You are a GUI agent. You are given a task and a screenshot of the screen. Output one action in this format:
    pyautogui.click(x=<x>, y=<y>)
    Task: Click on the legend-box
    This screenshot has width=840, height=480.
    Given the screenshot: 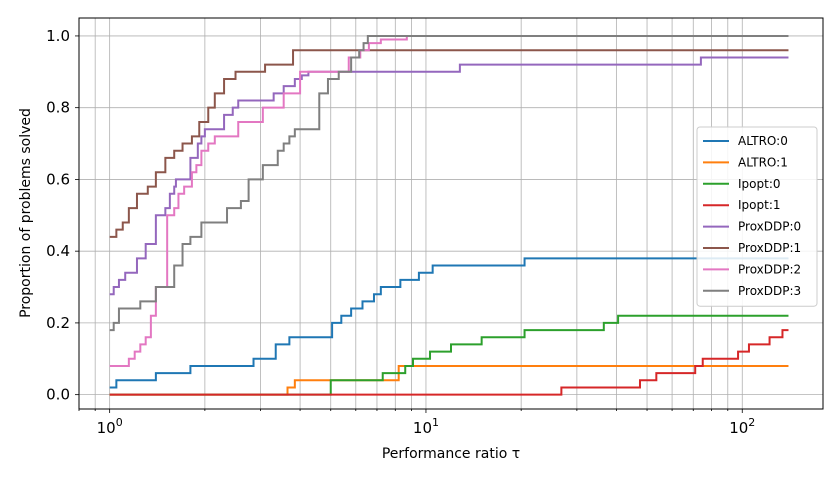 What is the action you would take?
    pyautogui.click(x=757, y=216)
    